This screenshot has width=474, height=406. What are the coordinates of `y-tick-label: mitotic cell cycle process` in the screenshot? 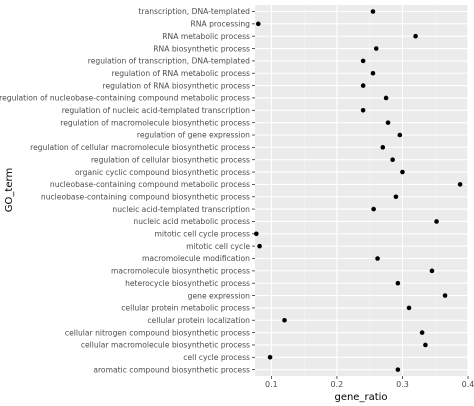 It's located at (202, 234).